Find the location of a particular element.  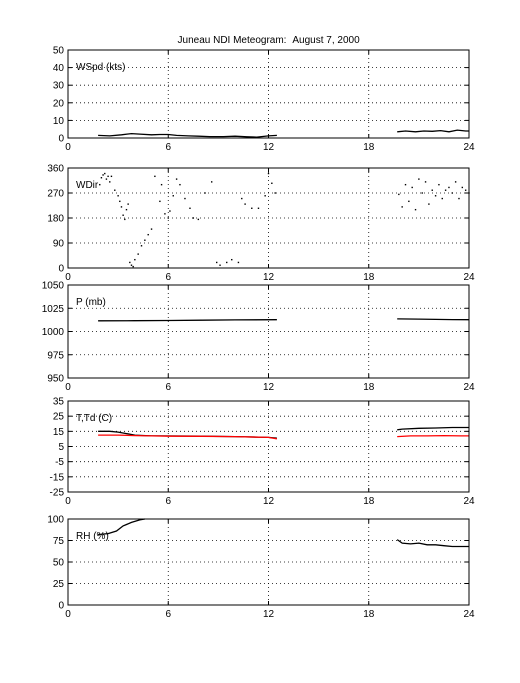

y-tick-label: 1000 is located at coordinates (53, 332).